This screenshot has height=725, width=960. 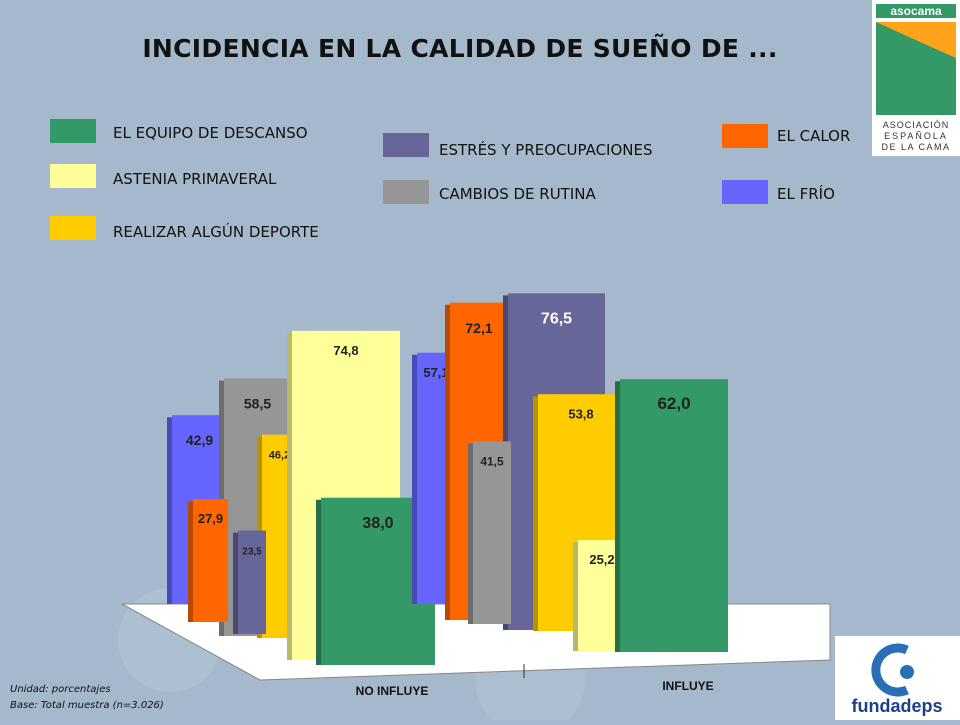 What do you see at coordinates (492, 461) in the screenshot?
I see `bar-value-label: 41,5` at bounding box center [492, 461].